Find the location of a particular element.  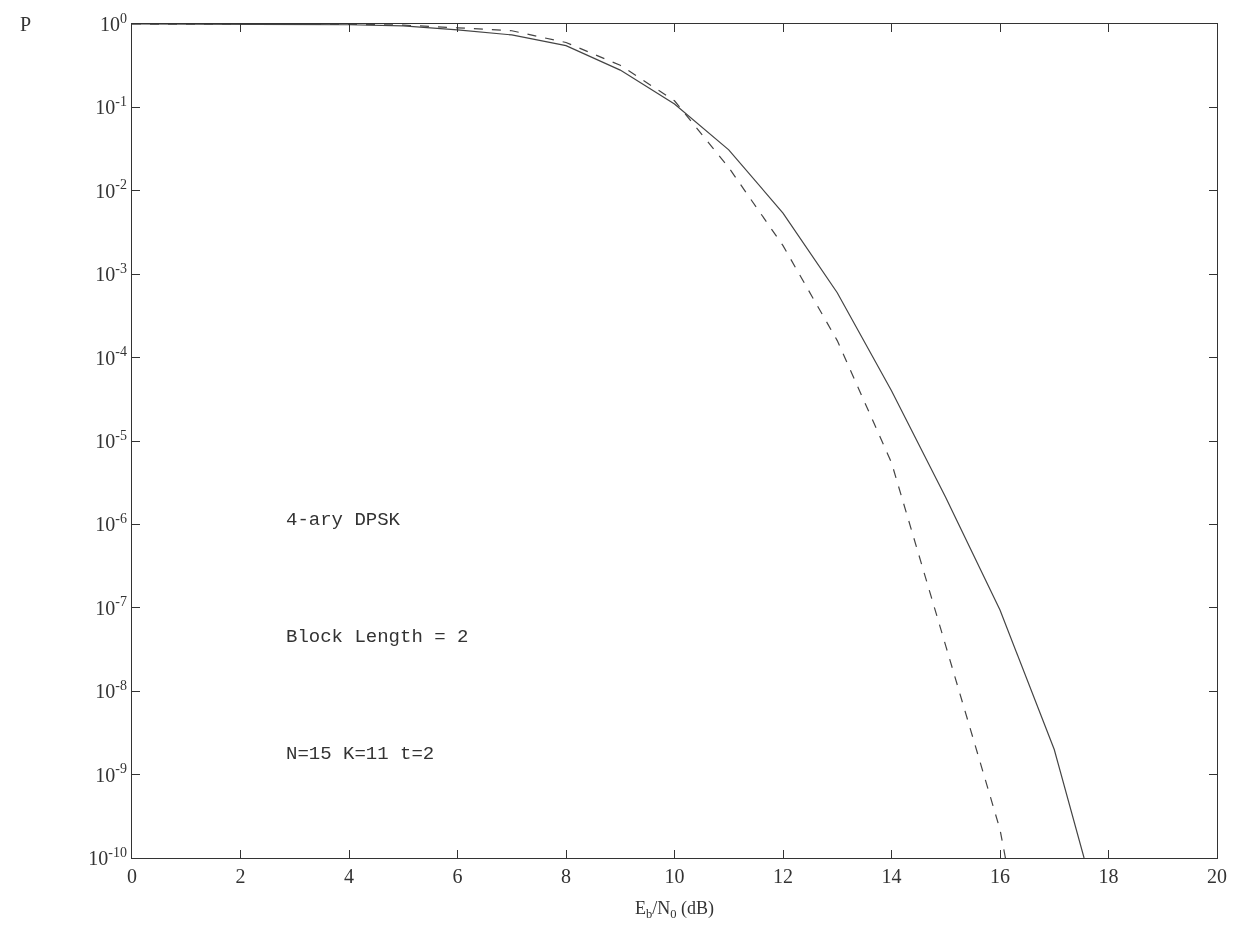

x-tick-label: 16 is located at coordinates (1000, 876).